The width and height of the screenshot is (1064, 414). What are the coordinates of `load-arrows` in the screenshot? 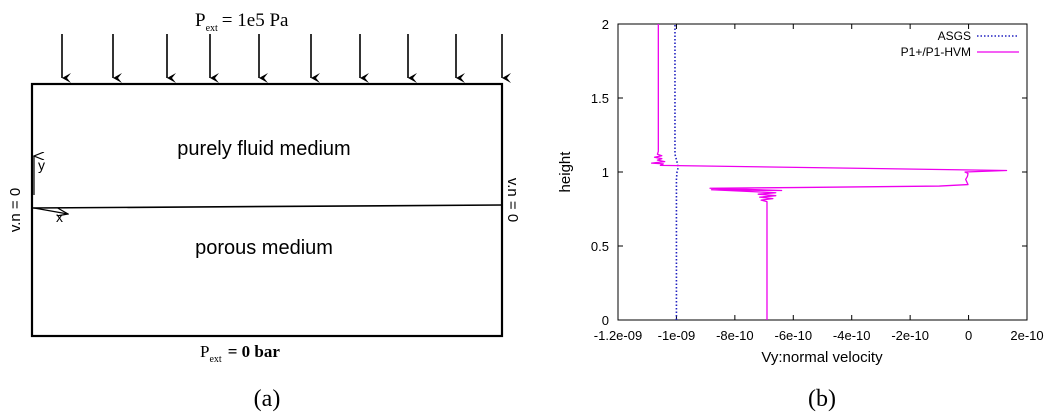 It's located at (286, 58).